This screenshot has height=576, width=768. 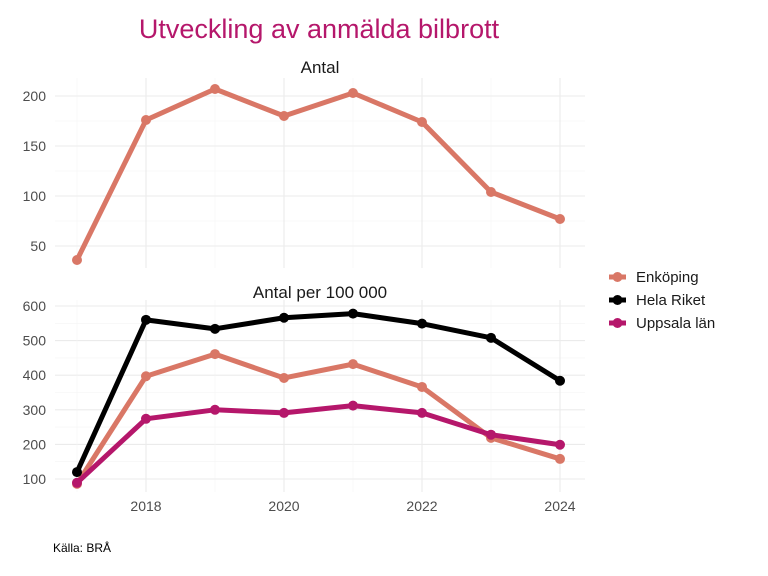 I want to click on legend-label: Uppsala län, so click(x=675, y=323).